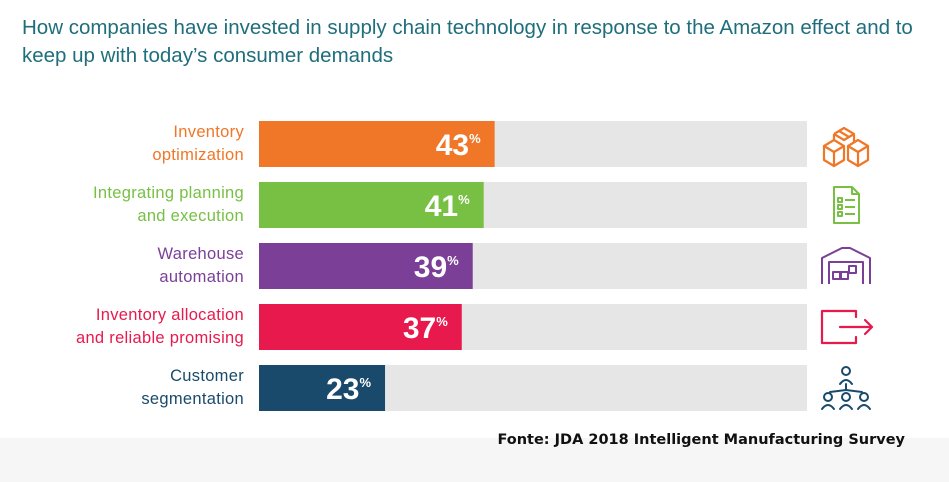 This screenshot has height=482, width=949. Describe the element at coordinates (348, 389) in the screenshot. I see `data-label: 23%` at that location.